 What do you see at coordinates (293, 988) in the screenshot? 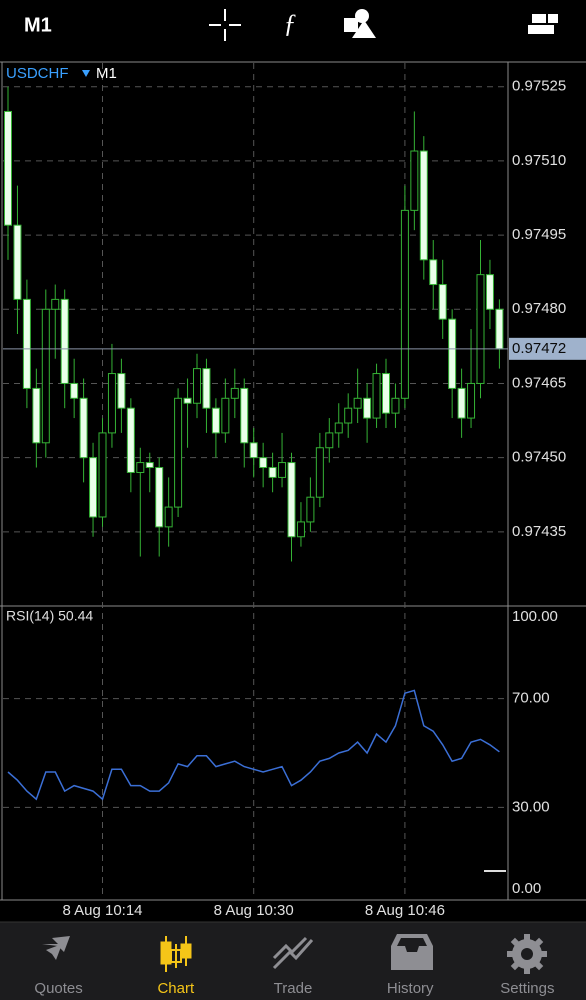
I see `tab-label: Trade` at bounding box center [293, 988].